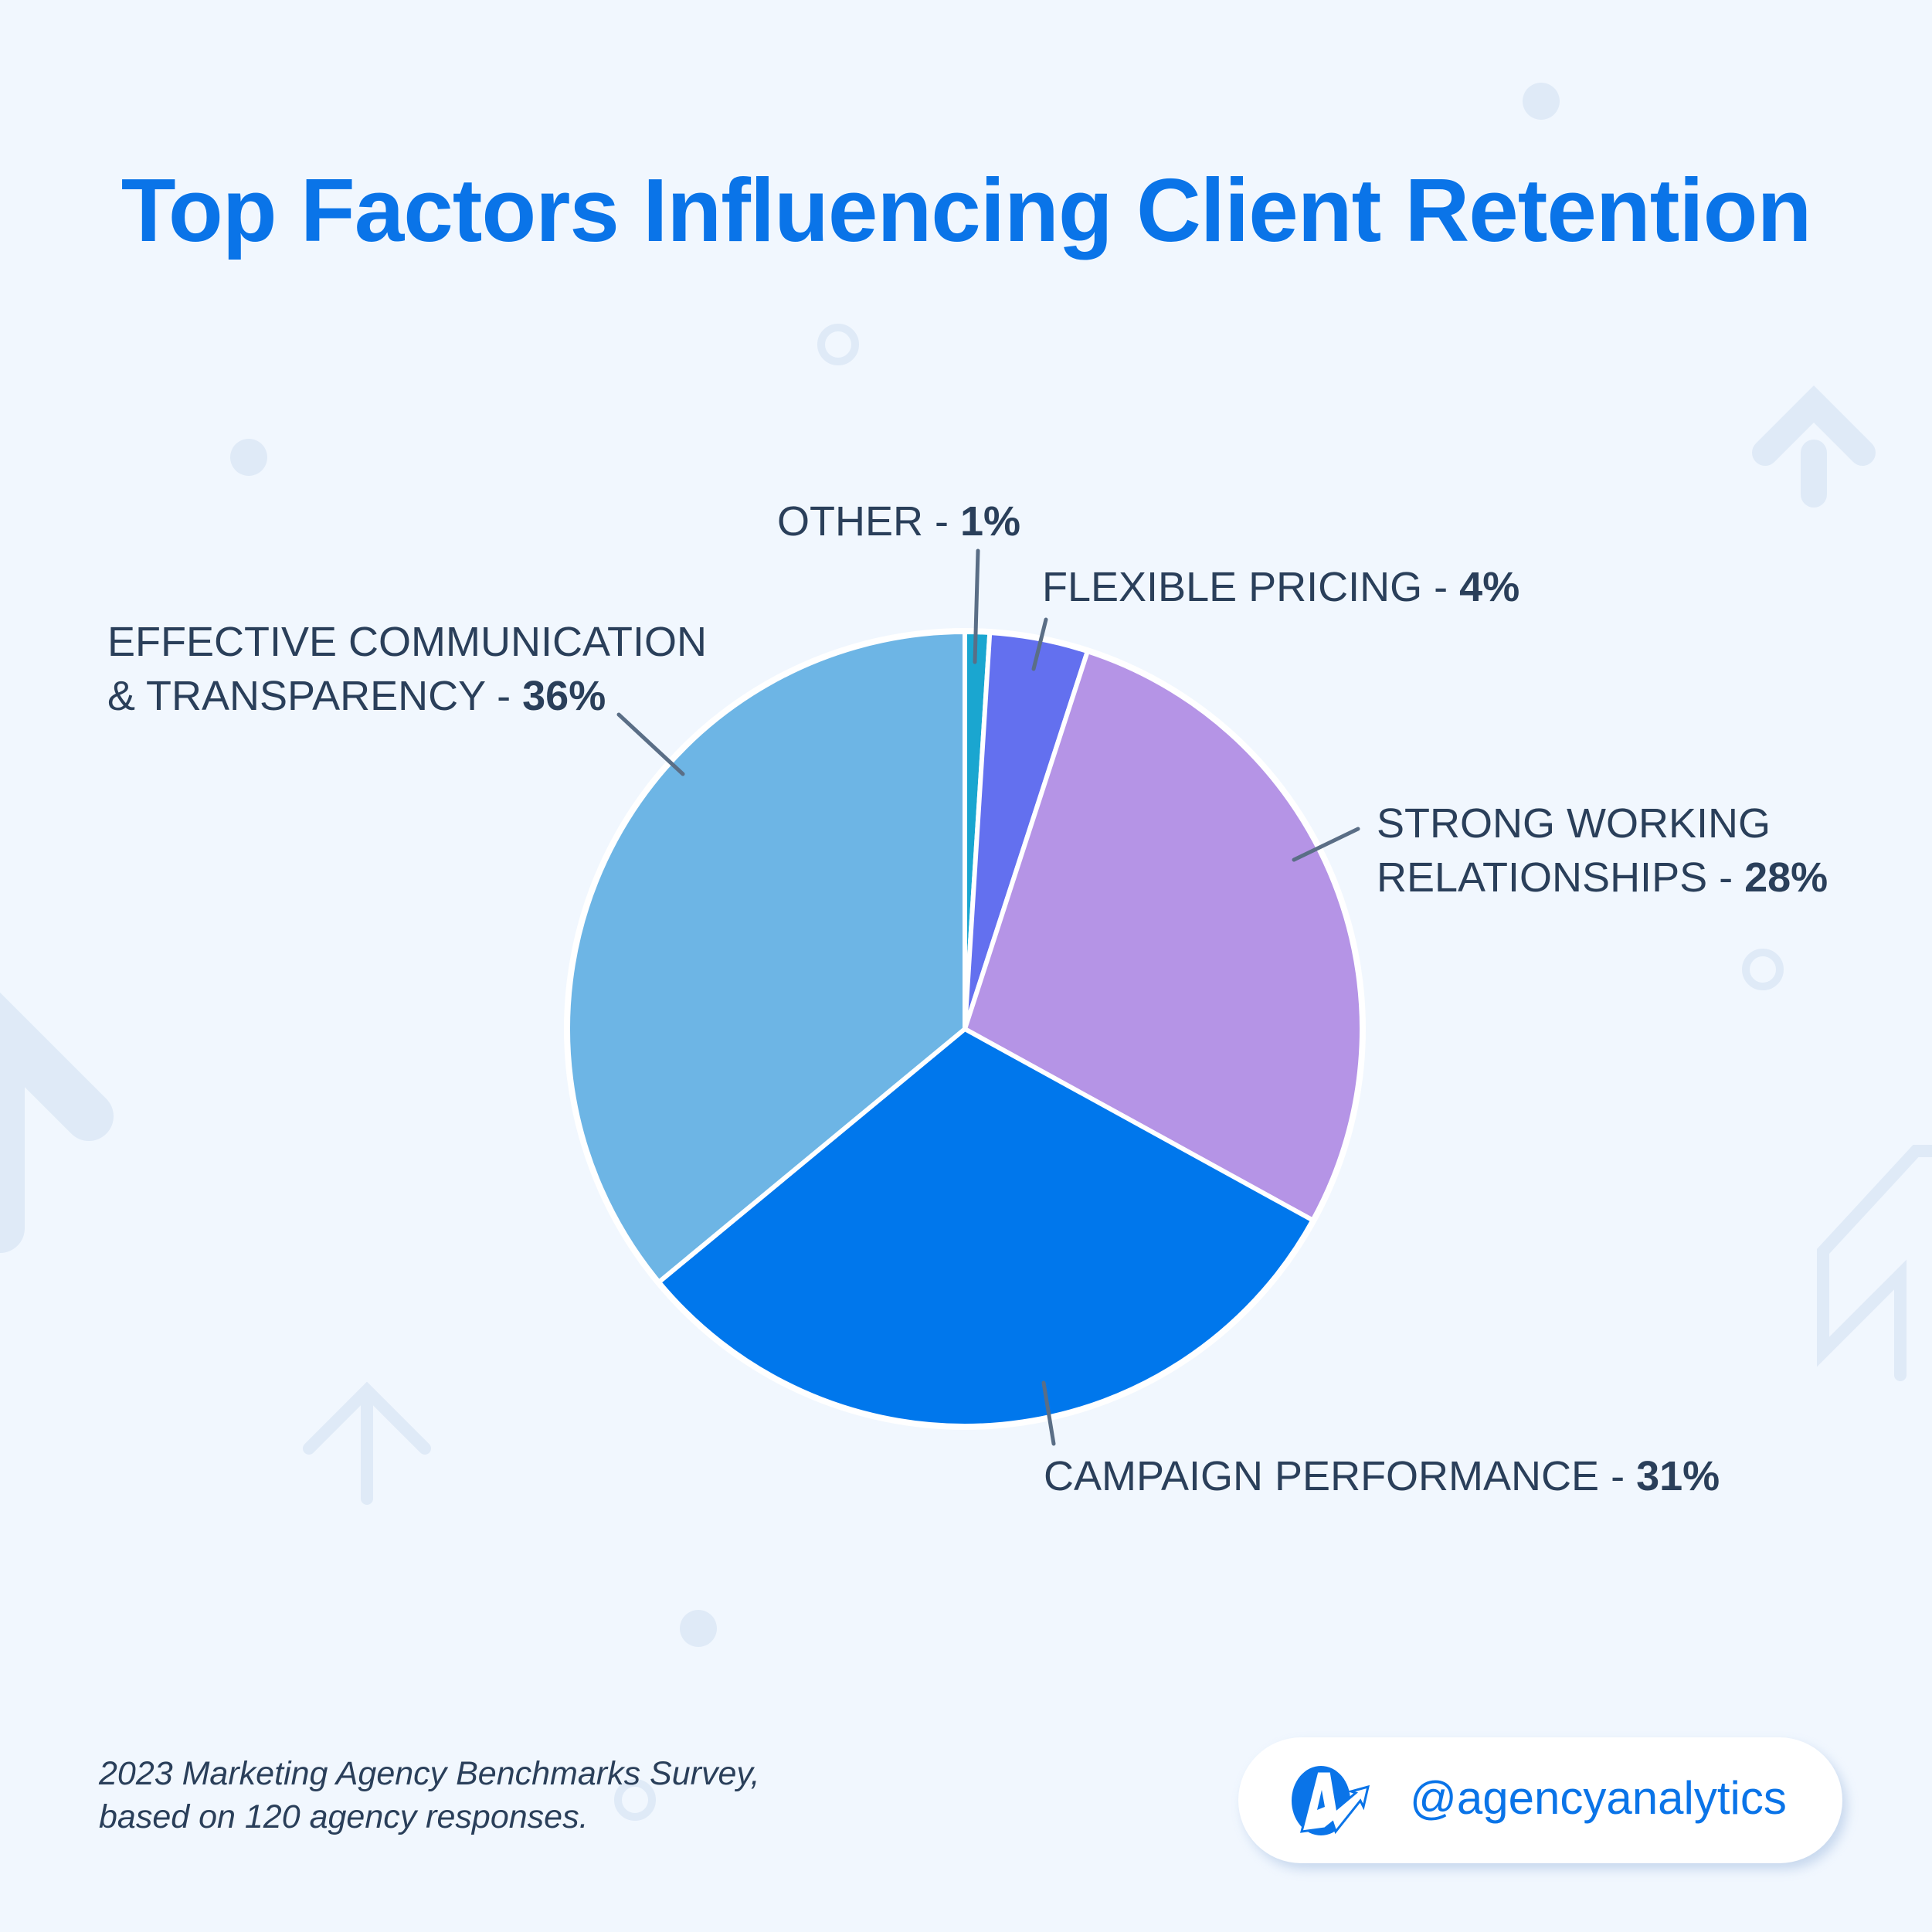 This screenshot has width=1932, height=1932. Describe the element at coordinates (986, 1228) in the screenshot. I see `pie-slice-campaign-performance` at that location.